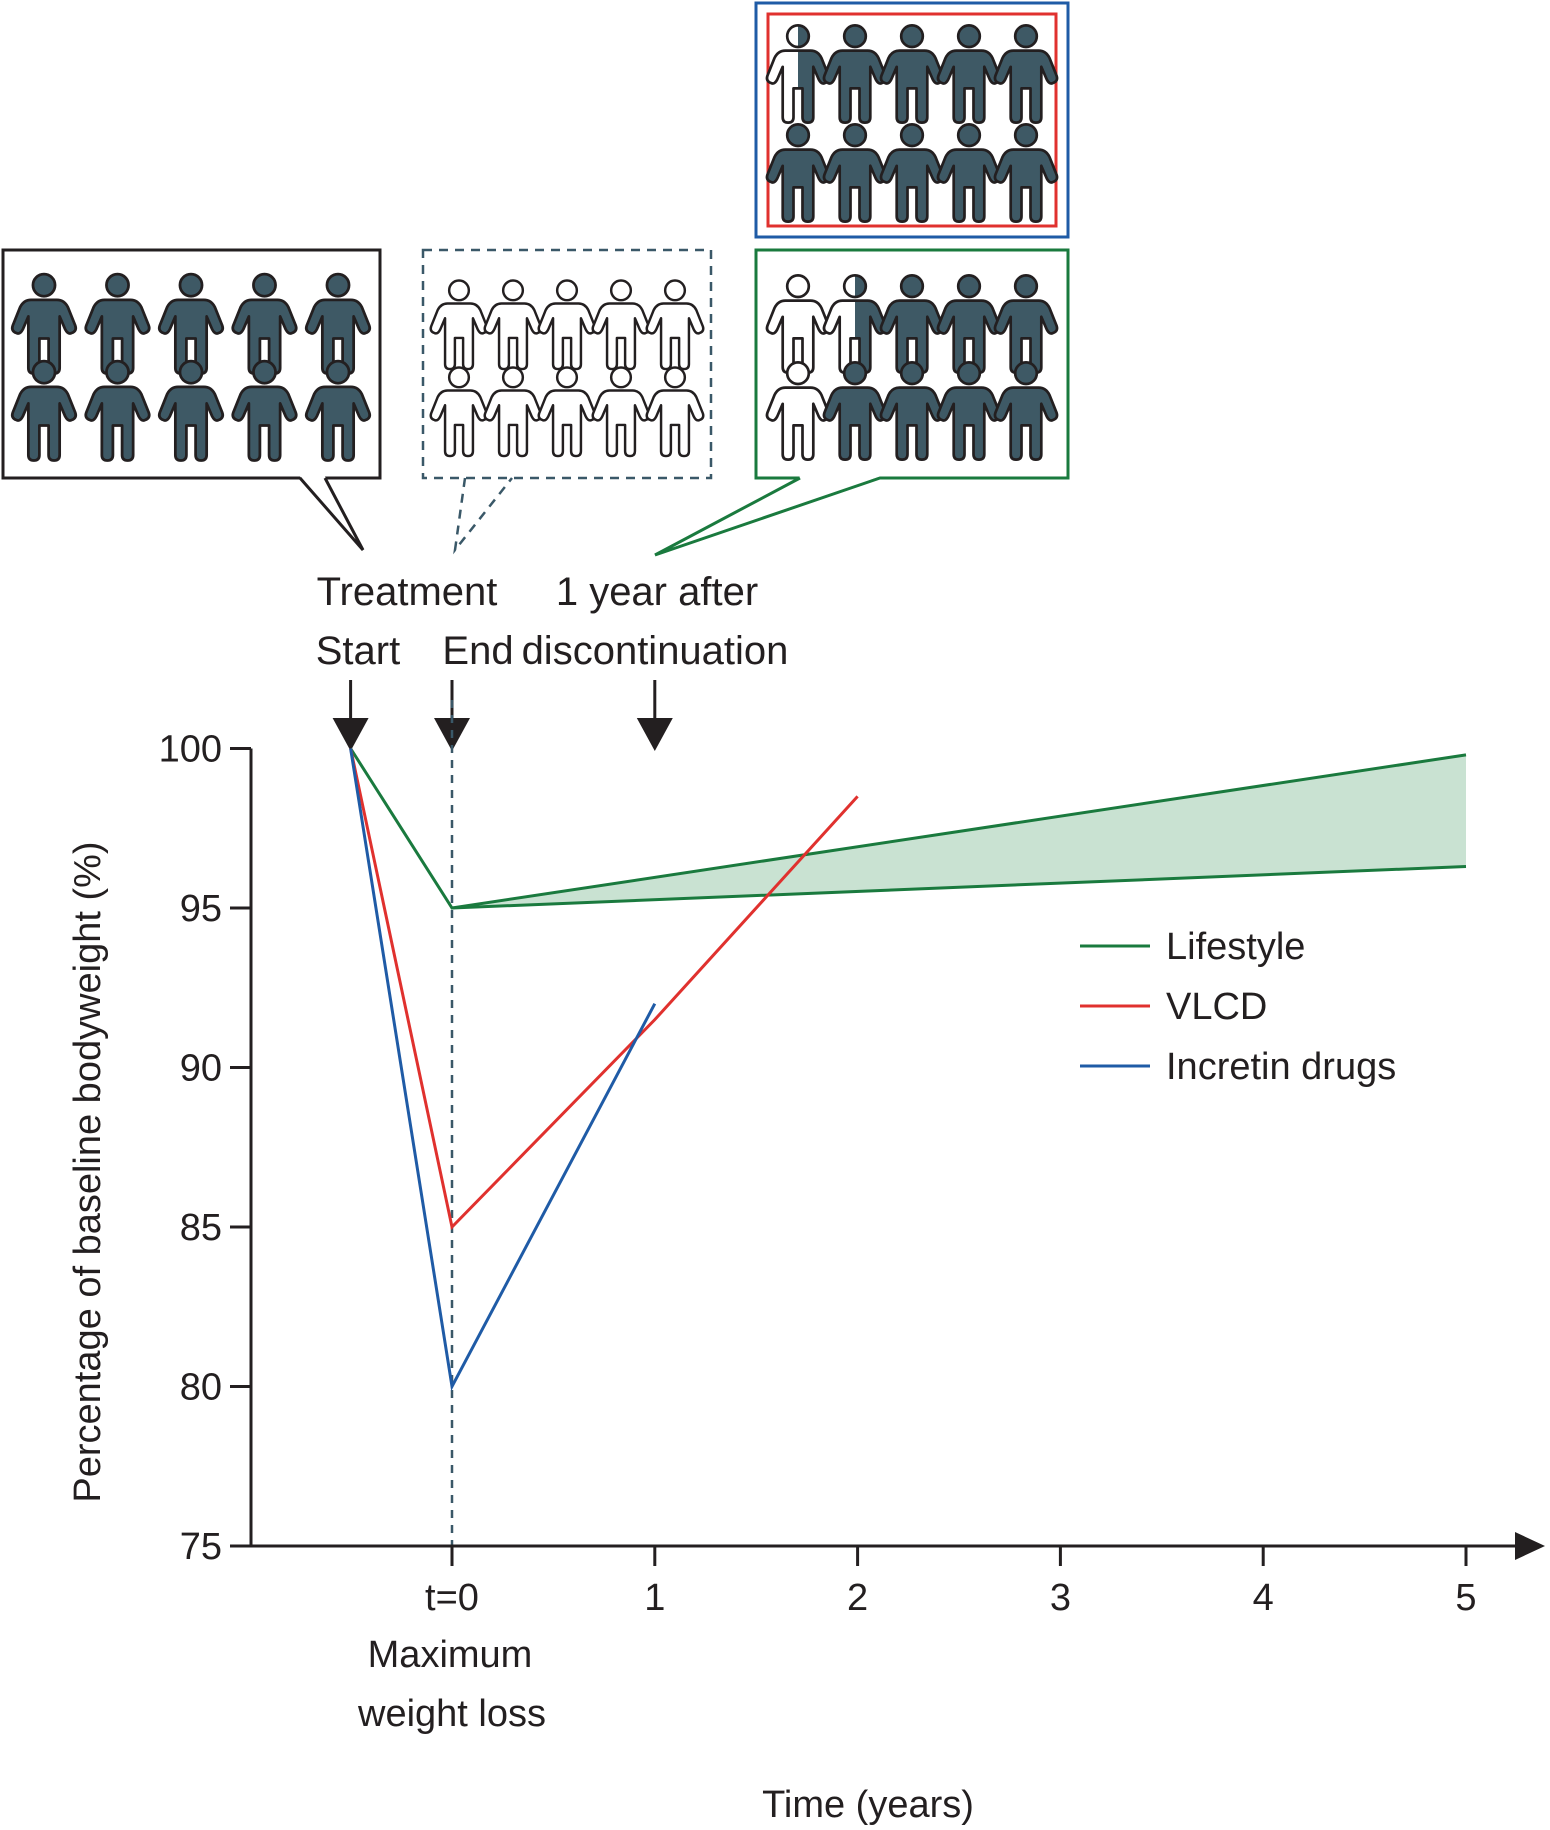 Image resolution: width=1550 pixels, height=1830 pixels. What do you see at coordinates (567, 401) in the screenshot?
I see `panel-end` at bounding box center [567, 401].